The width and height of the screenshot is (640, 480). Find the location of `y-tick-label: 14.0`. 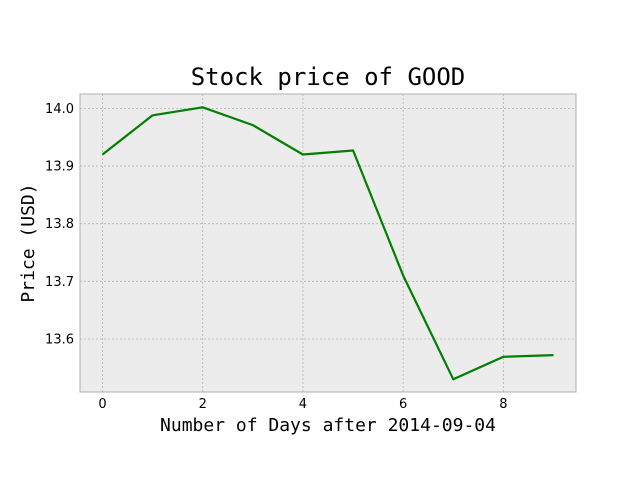

y-tick-label: 14.0 is located at coordinates (59, 109).